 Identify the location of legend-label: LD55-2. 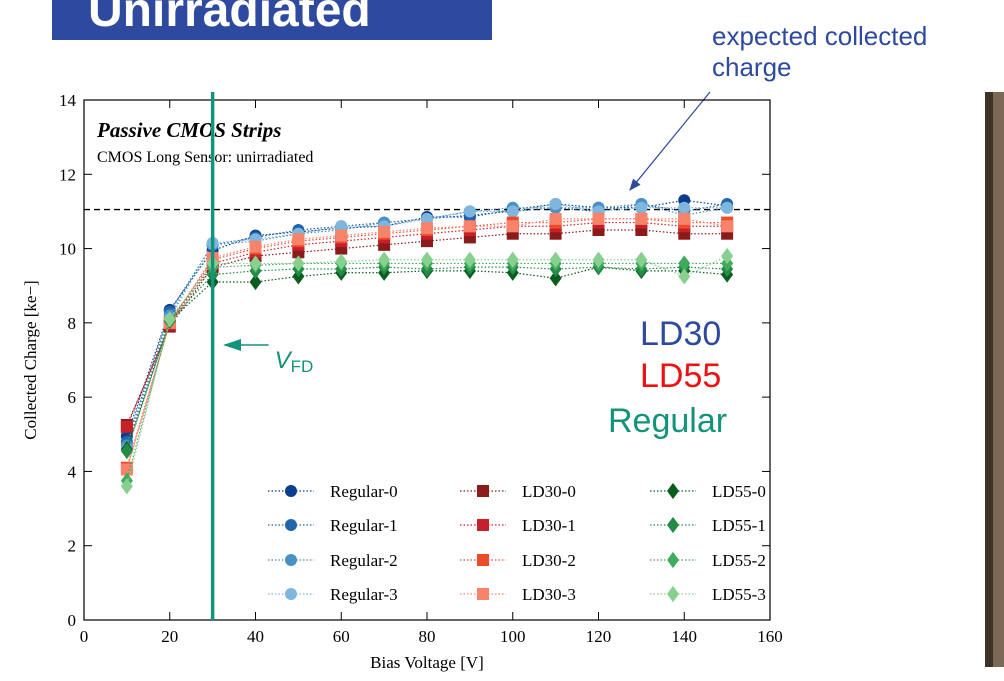
(739, 560).